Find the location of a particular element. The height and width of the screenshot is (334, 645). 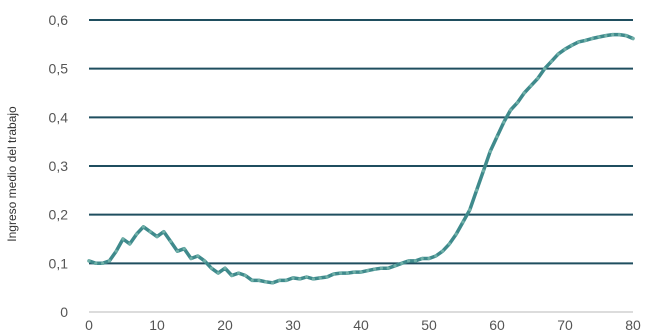

x-tick-label: 70 is located at coordinates (565, 325).